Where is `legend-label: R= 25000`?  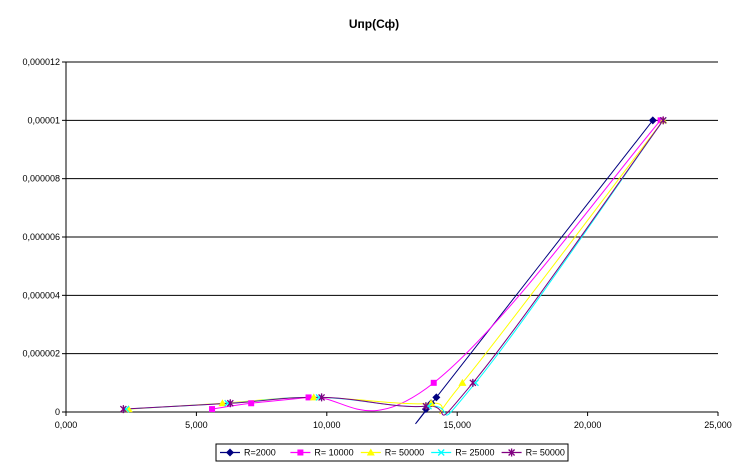
legend-label: R= 25000 is located at coordinates (474, 453).